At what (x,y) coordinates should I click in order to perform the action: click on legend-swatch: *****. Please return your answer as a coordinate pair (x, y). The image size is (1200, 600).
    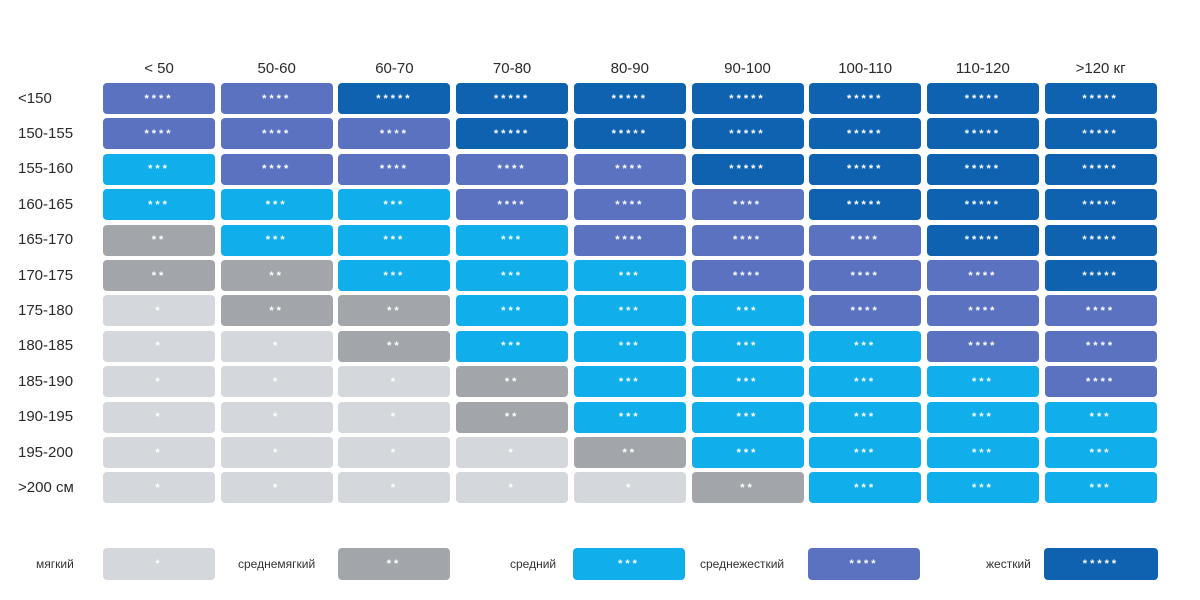
    Looking at the image, I should click on (1101, 564).